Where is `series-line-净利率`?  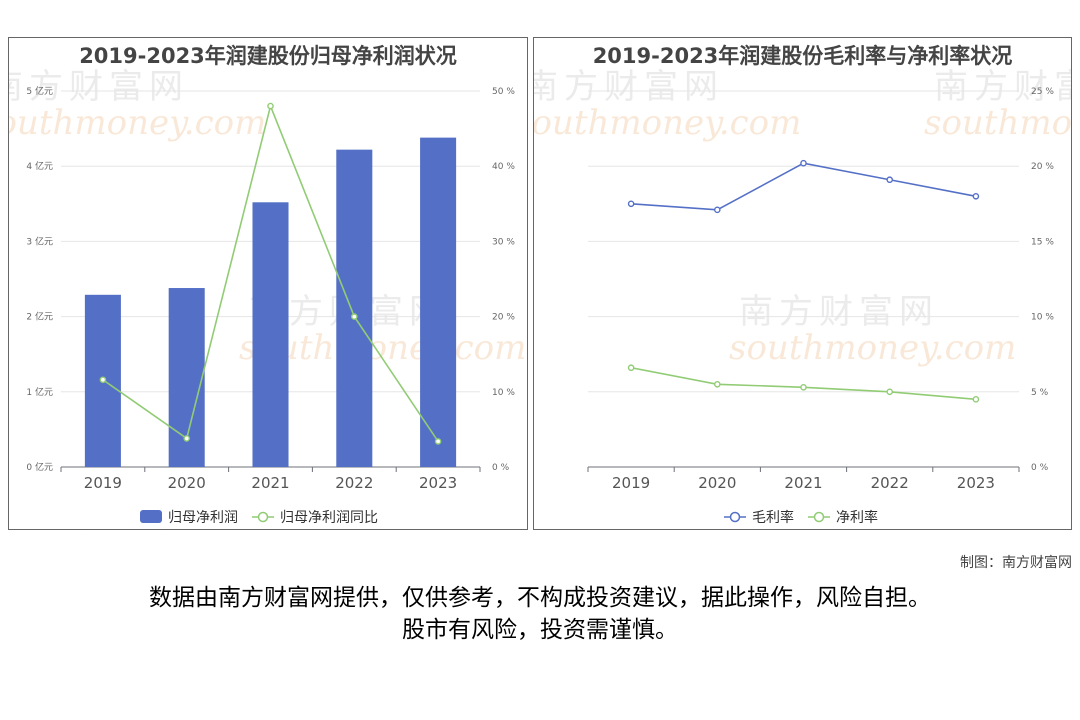 series-line-净利率 is located at coordinates (803, 383).